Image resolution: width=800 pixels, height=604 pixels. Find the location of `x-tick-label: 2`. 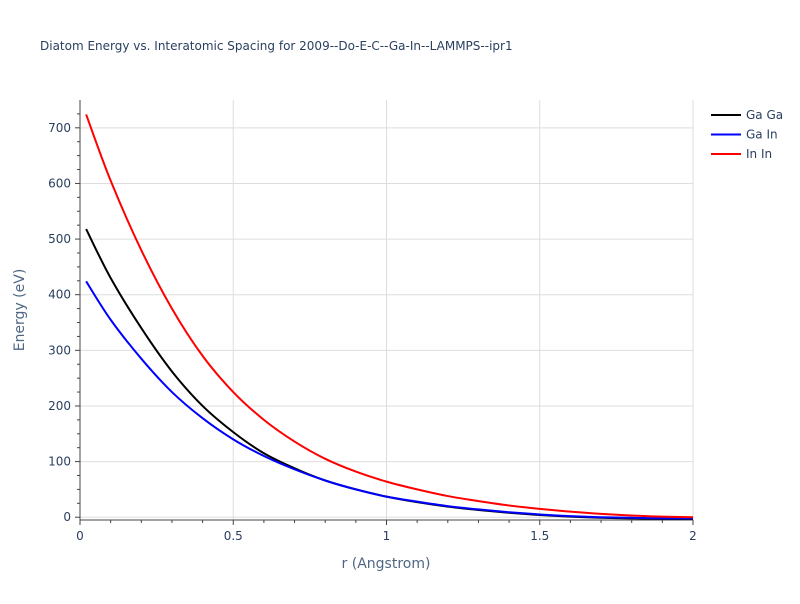

x-tick-label: 2 is located at coordinates (693, 536).